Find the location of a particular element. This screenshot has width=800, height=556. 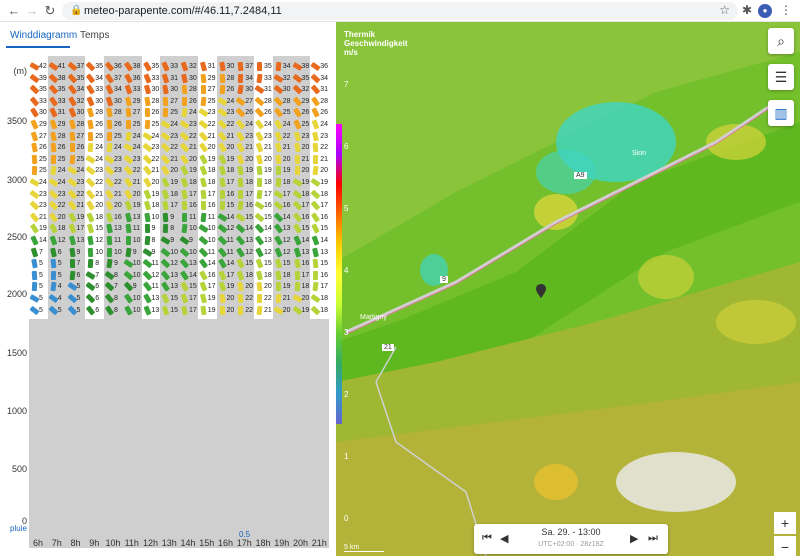

zoom-in-button: + is located at coordinates (785, 523).